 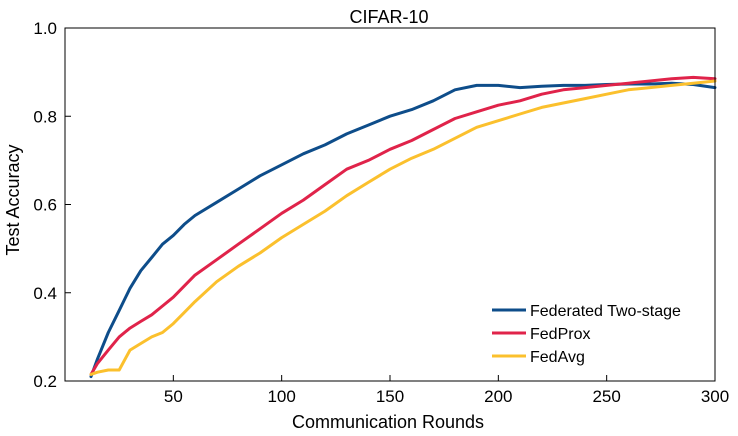 What do you see at coordinates (45, 381) in the screenshot?
I see `y-tick-label: 0.2` at bounding box center [45, 381].